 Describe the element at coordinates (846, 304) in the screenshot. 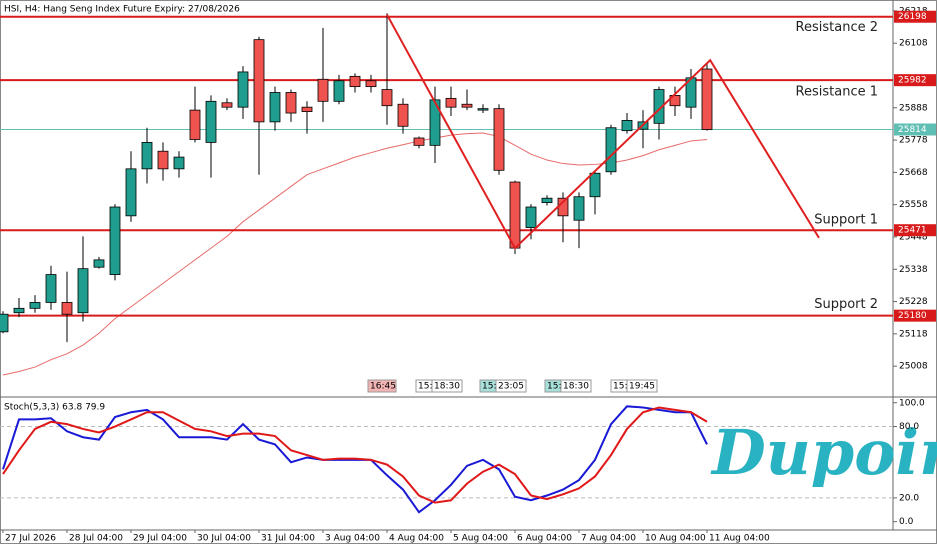

I see `level-label: Support 2` at that location.